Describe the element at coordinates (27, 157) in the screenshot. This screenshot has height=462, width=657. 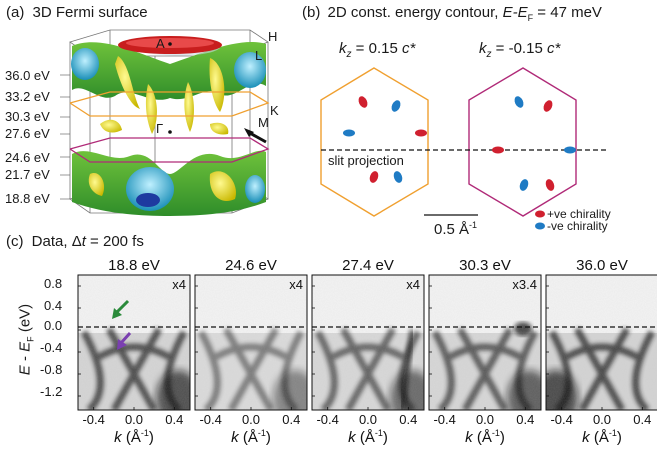
I see `energy-label-24: 24.6 eV` at that location.